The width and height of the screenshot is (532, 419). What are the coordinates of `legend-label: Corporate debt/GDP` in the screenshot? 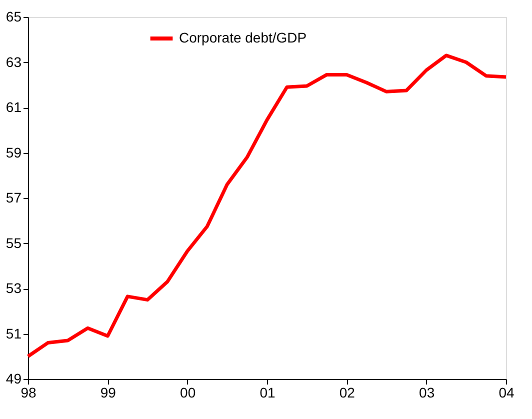 It's located at (243, 38).